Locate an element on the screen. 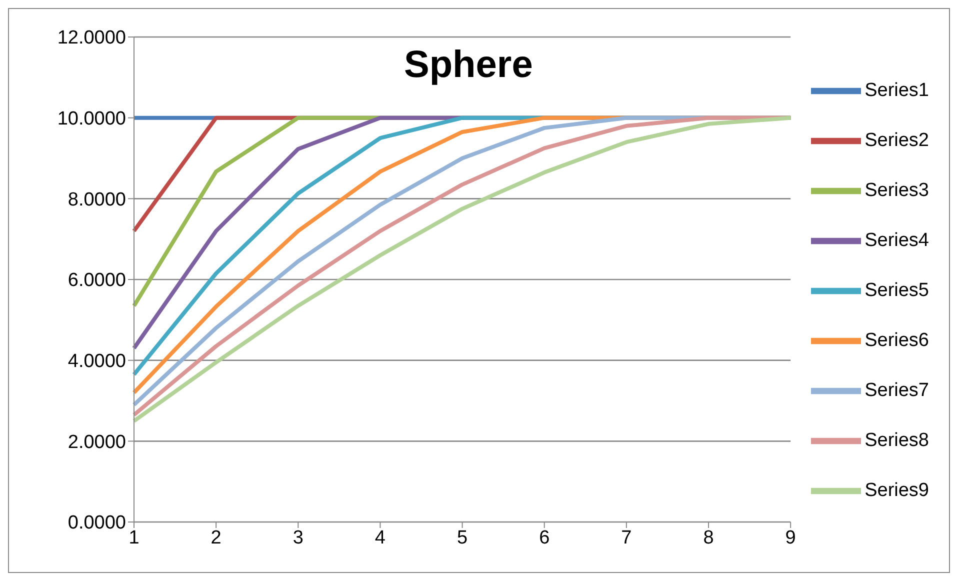 Image resolution: width=956 pixels, height=579 pixels. y-tick-label: 6.0000 is located at coordinates (97, 281).